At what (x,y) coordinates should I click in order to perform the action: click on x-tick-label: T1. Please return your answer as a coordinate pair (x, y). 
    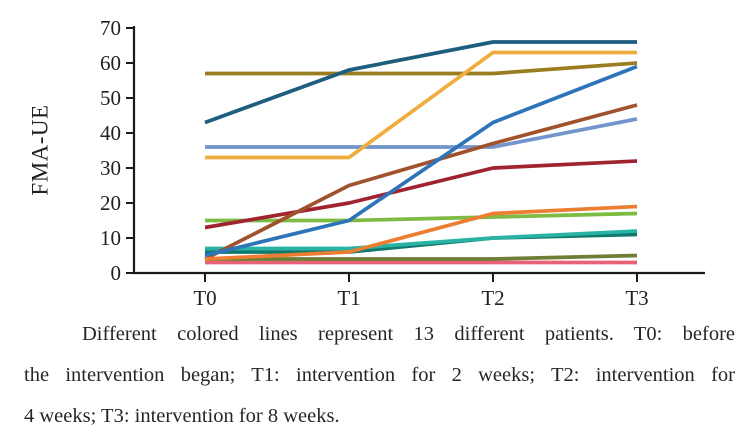
    Looking at the image, I should click on (348, 298).